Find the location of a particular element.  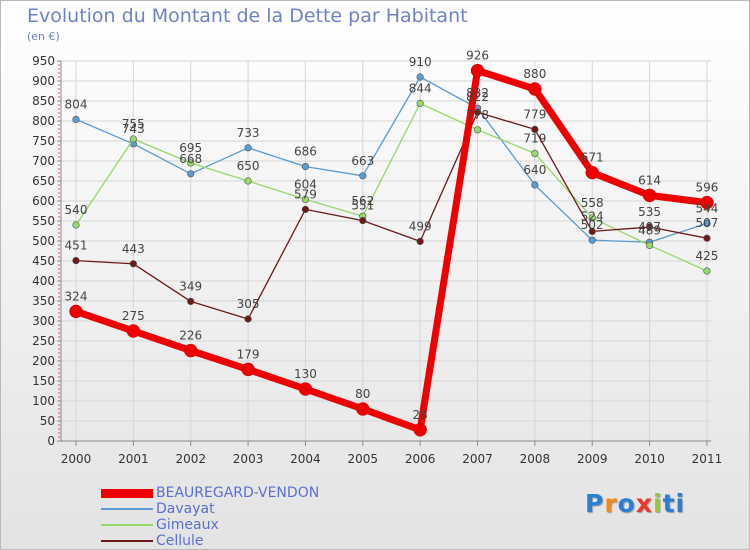

data-label-gimeaux: 604 is located at coordinates (305, 184).